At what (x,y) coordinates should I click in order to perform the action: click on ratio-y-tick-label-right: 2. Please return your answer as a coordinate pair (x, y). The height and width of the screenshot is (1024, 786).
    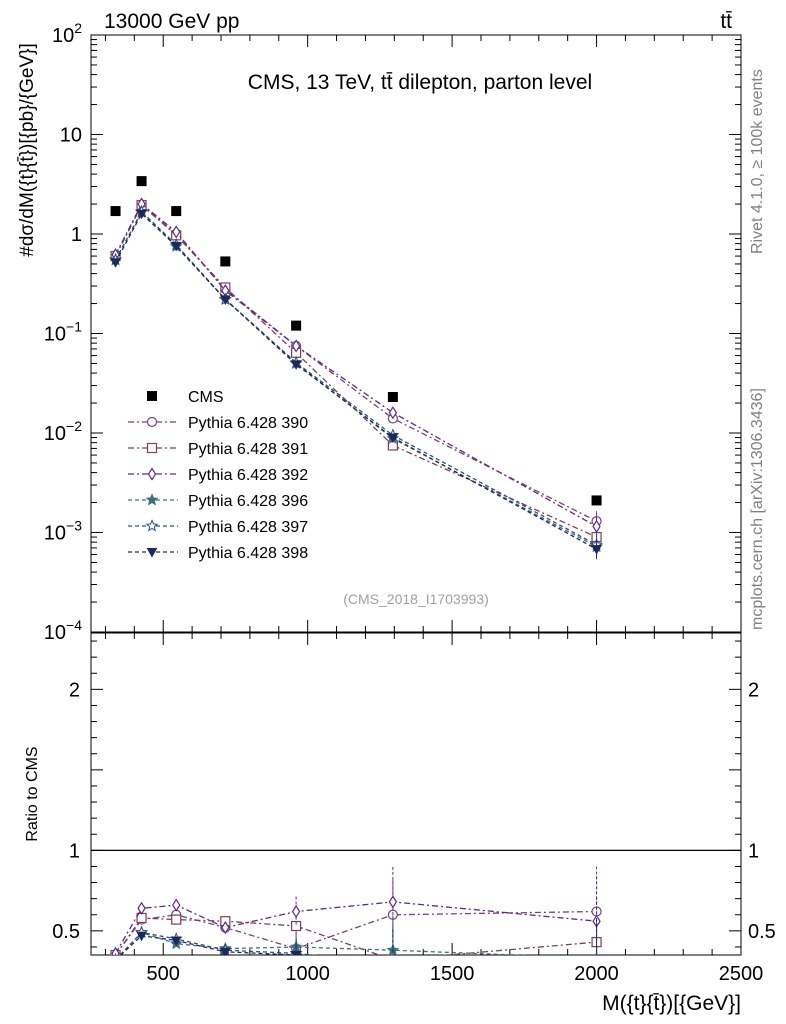
    Looking at the image, I should click on (753, 690).